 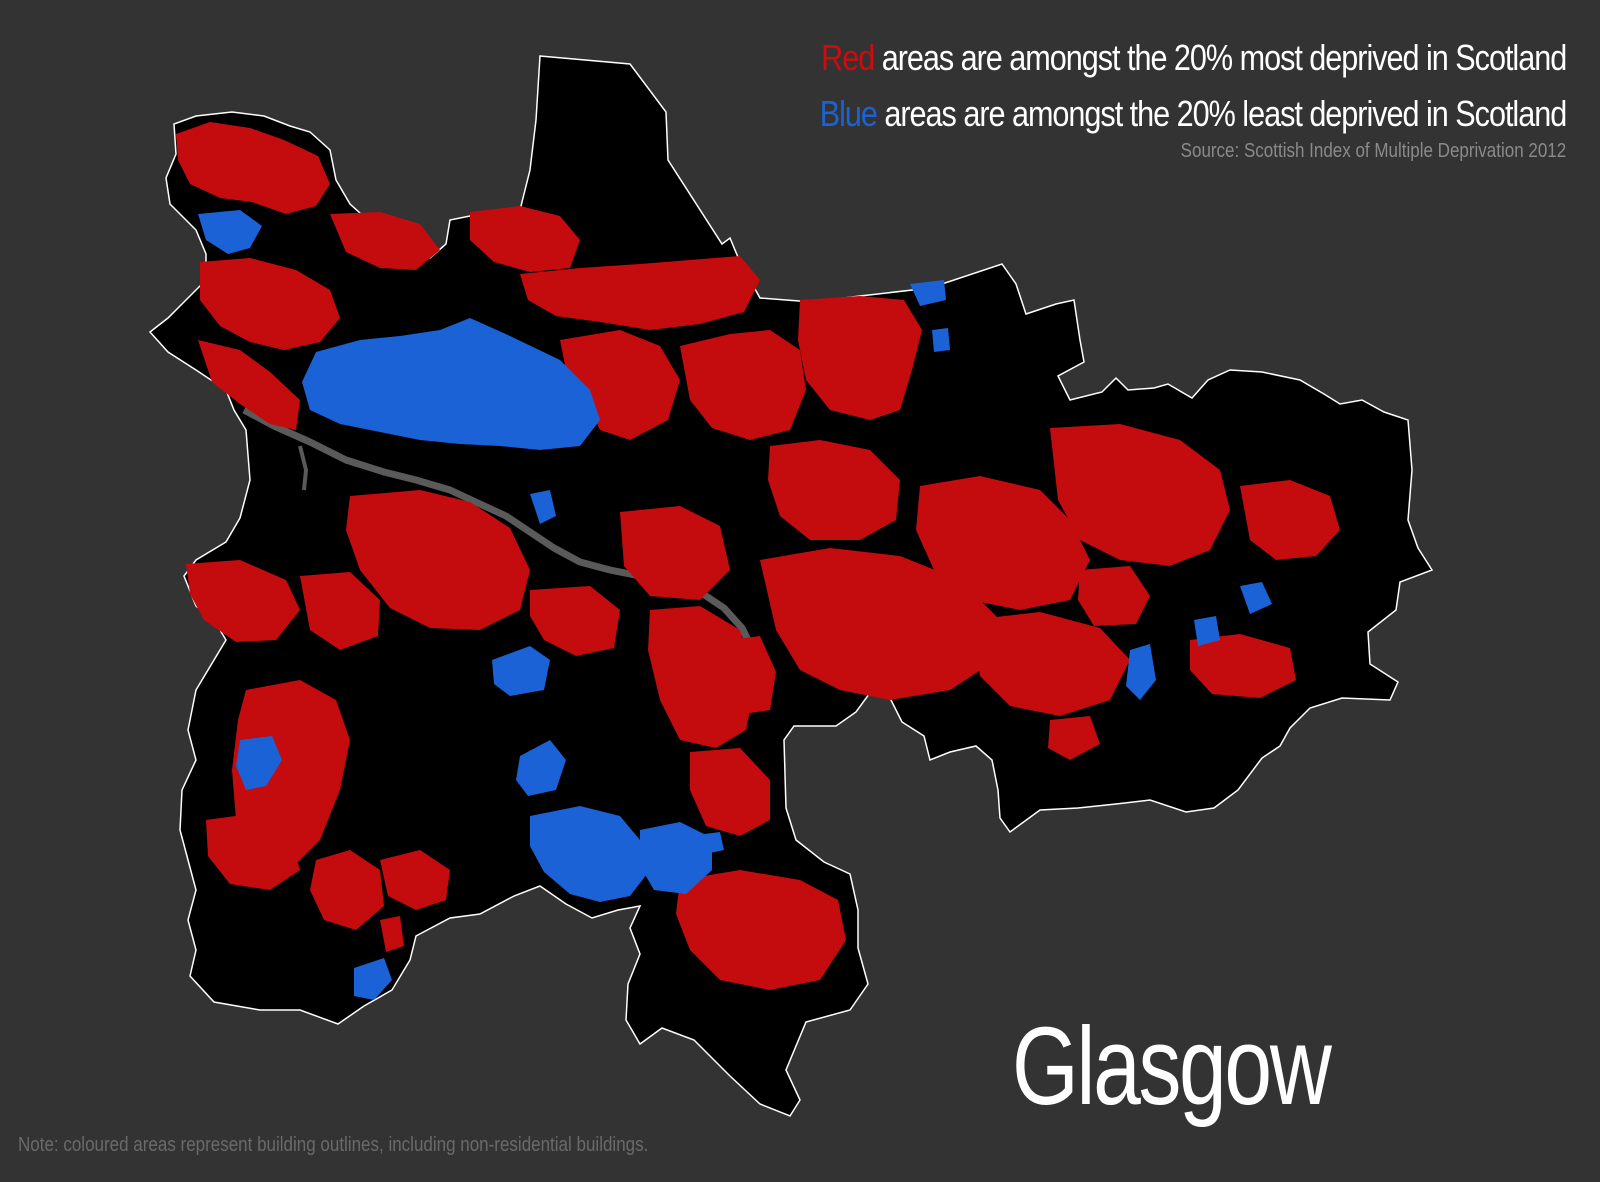 I want to click on red-area-northwest, so click(x=253, y=168).